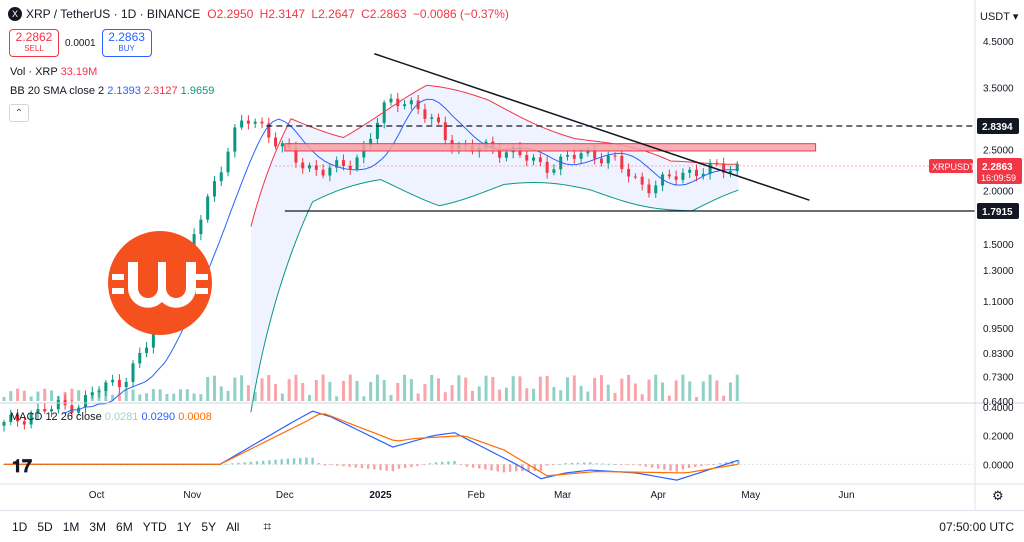 This screenshot has width=1024, height=542. I want to click on sell-button: 2.2862 SELL, so click(34, 43).